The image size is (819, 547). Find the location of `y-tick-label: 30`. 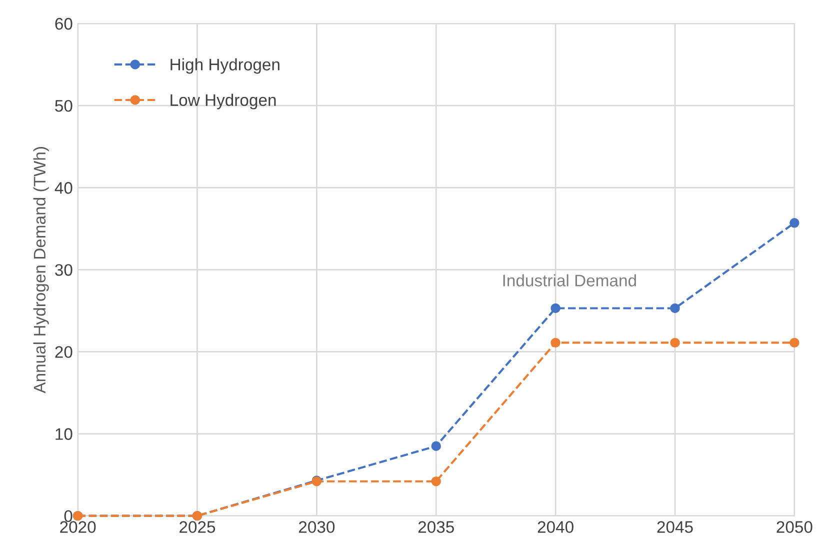

y-tick-label: 30 is located at coordinates (63, 270).